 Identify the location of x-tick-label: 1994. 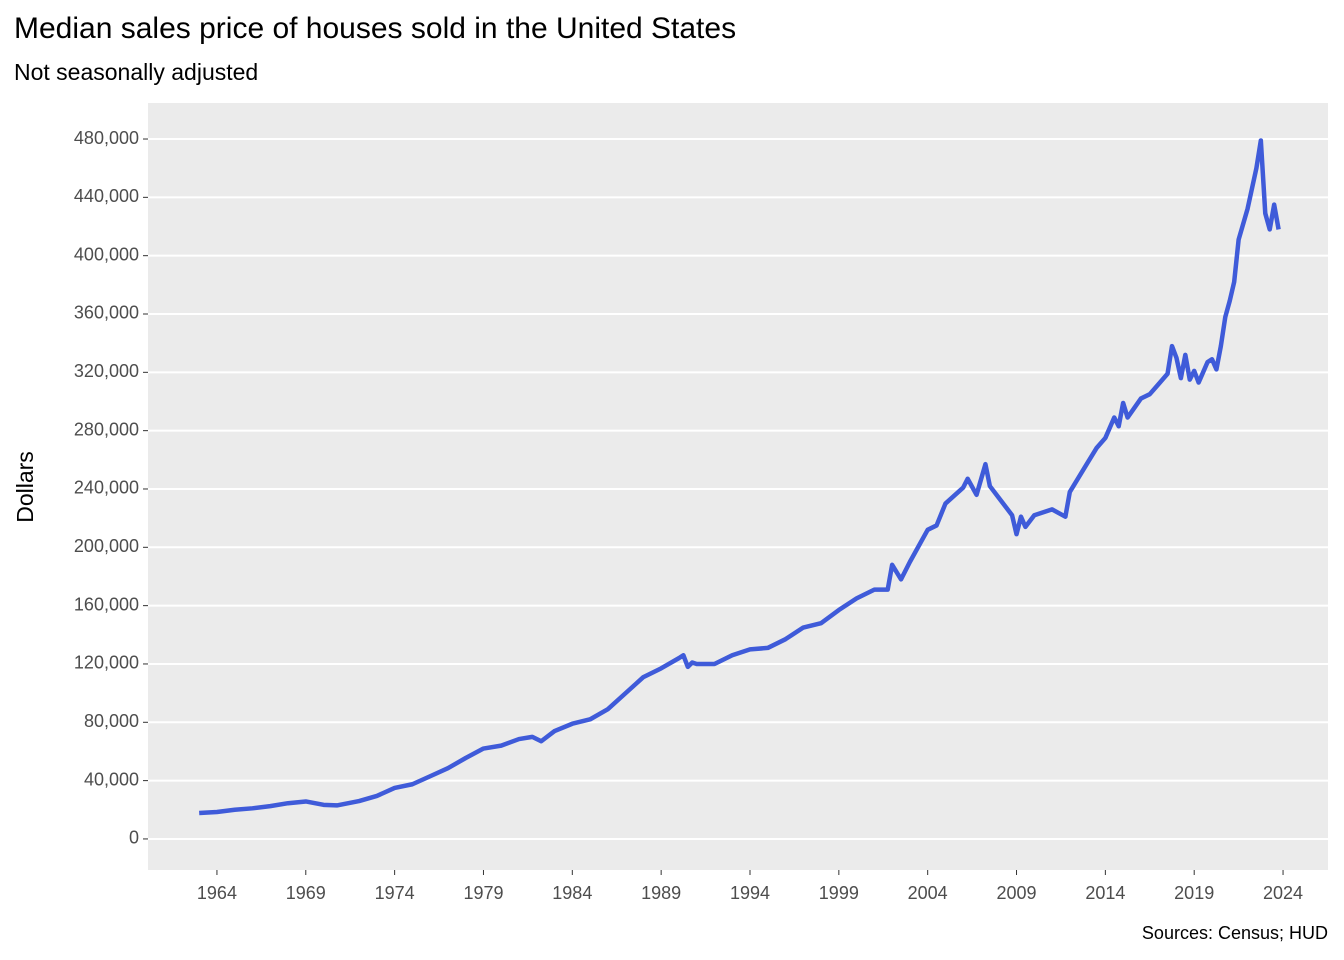
(750, 893).